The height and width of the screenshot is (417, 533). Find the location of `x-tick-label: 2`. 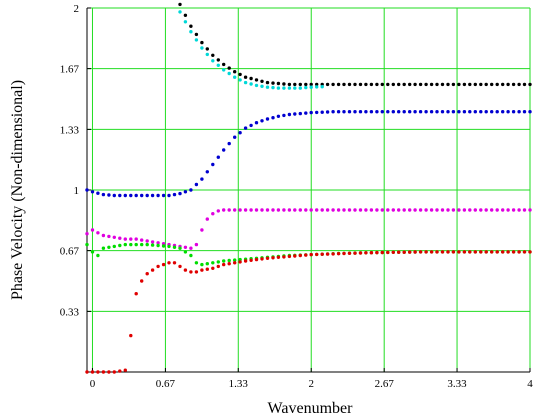

x-tick-label: 2 is located at coordinates (311, 384).